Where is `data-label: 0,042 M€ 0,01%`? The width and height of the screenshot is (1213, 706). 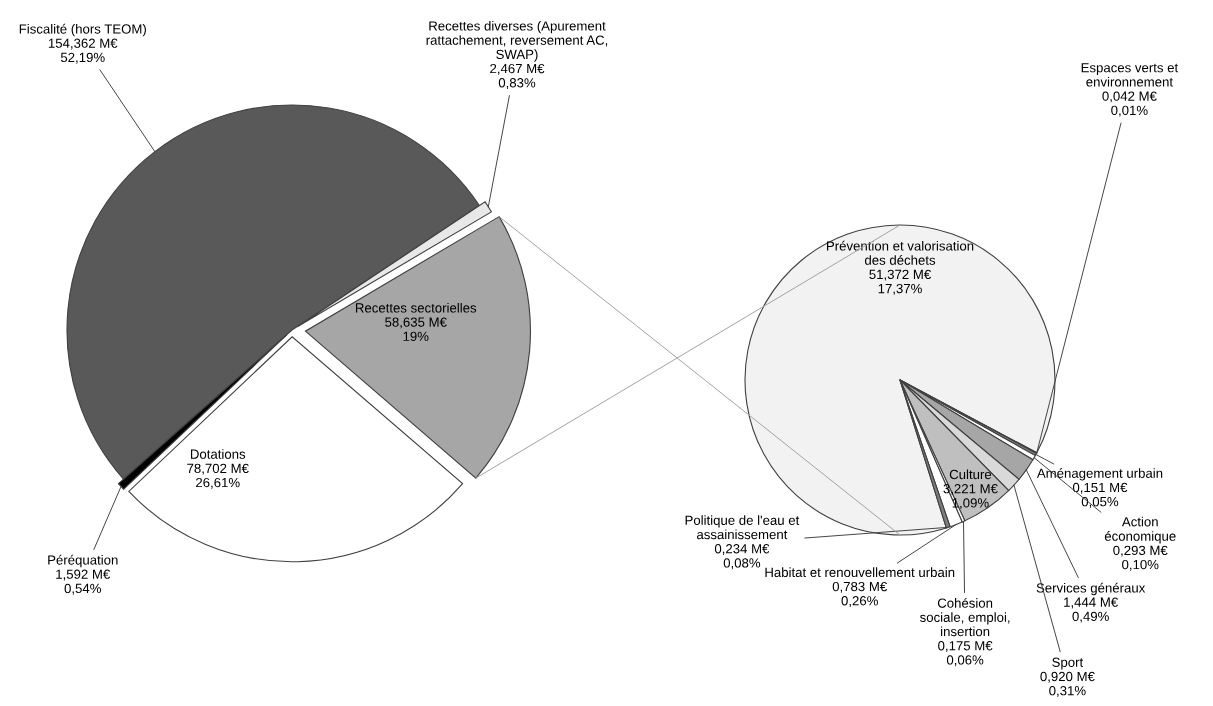 data-label: 0,042 M€ 0,01% is located at coordinates (1129, 104).